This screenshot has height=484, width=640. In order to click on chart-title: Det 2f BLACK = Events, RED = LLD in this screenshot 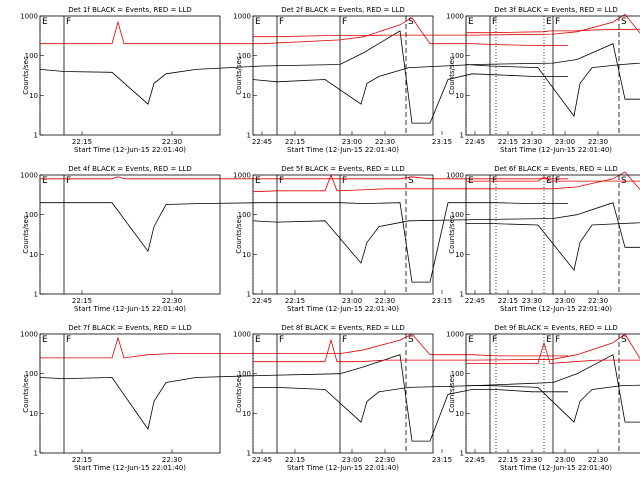, I will do `click(342, 10)`.